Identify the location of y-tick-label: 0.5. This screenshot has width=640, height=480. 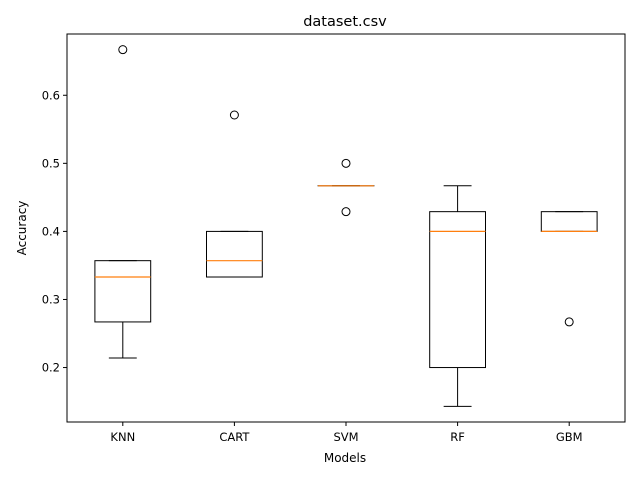
(51, 163).